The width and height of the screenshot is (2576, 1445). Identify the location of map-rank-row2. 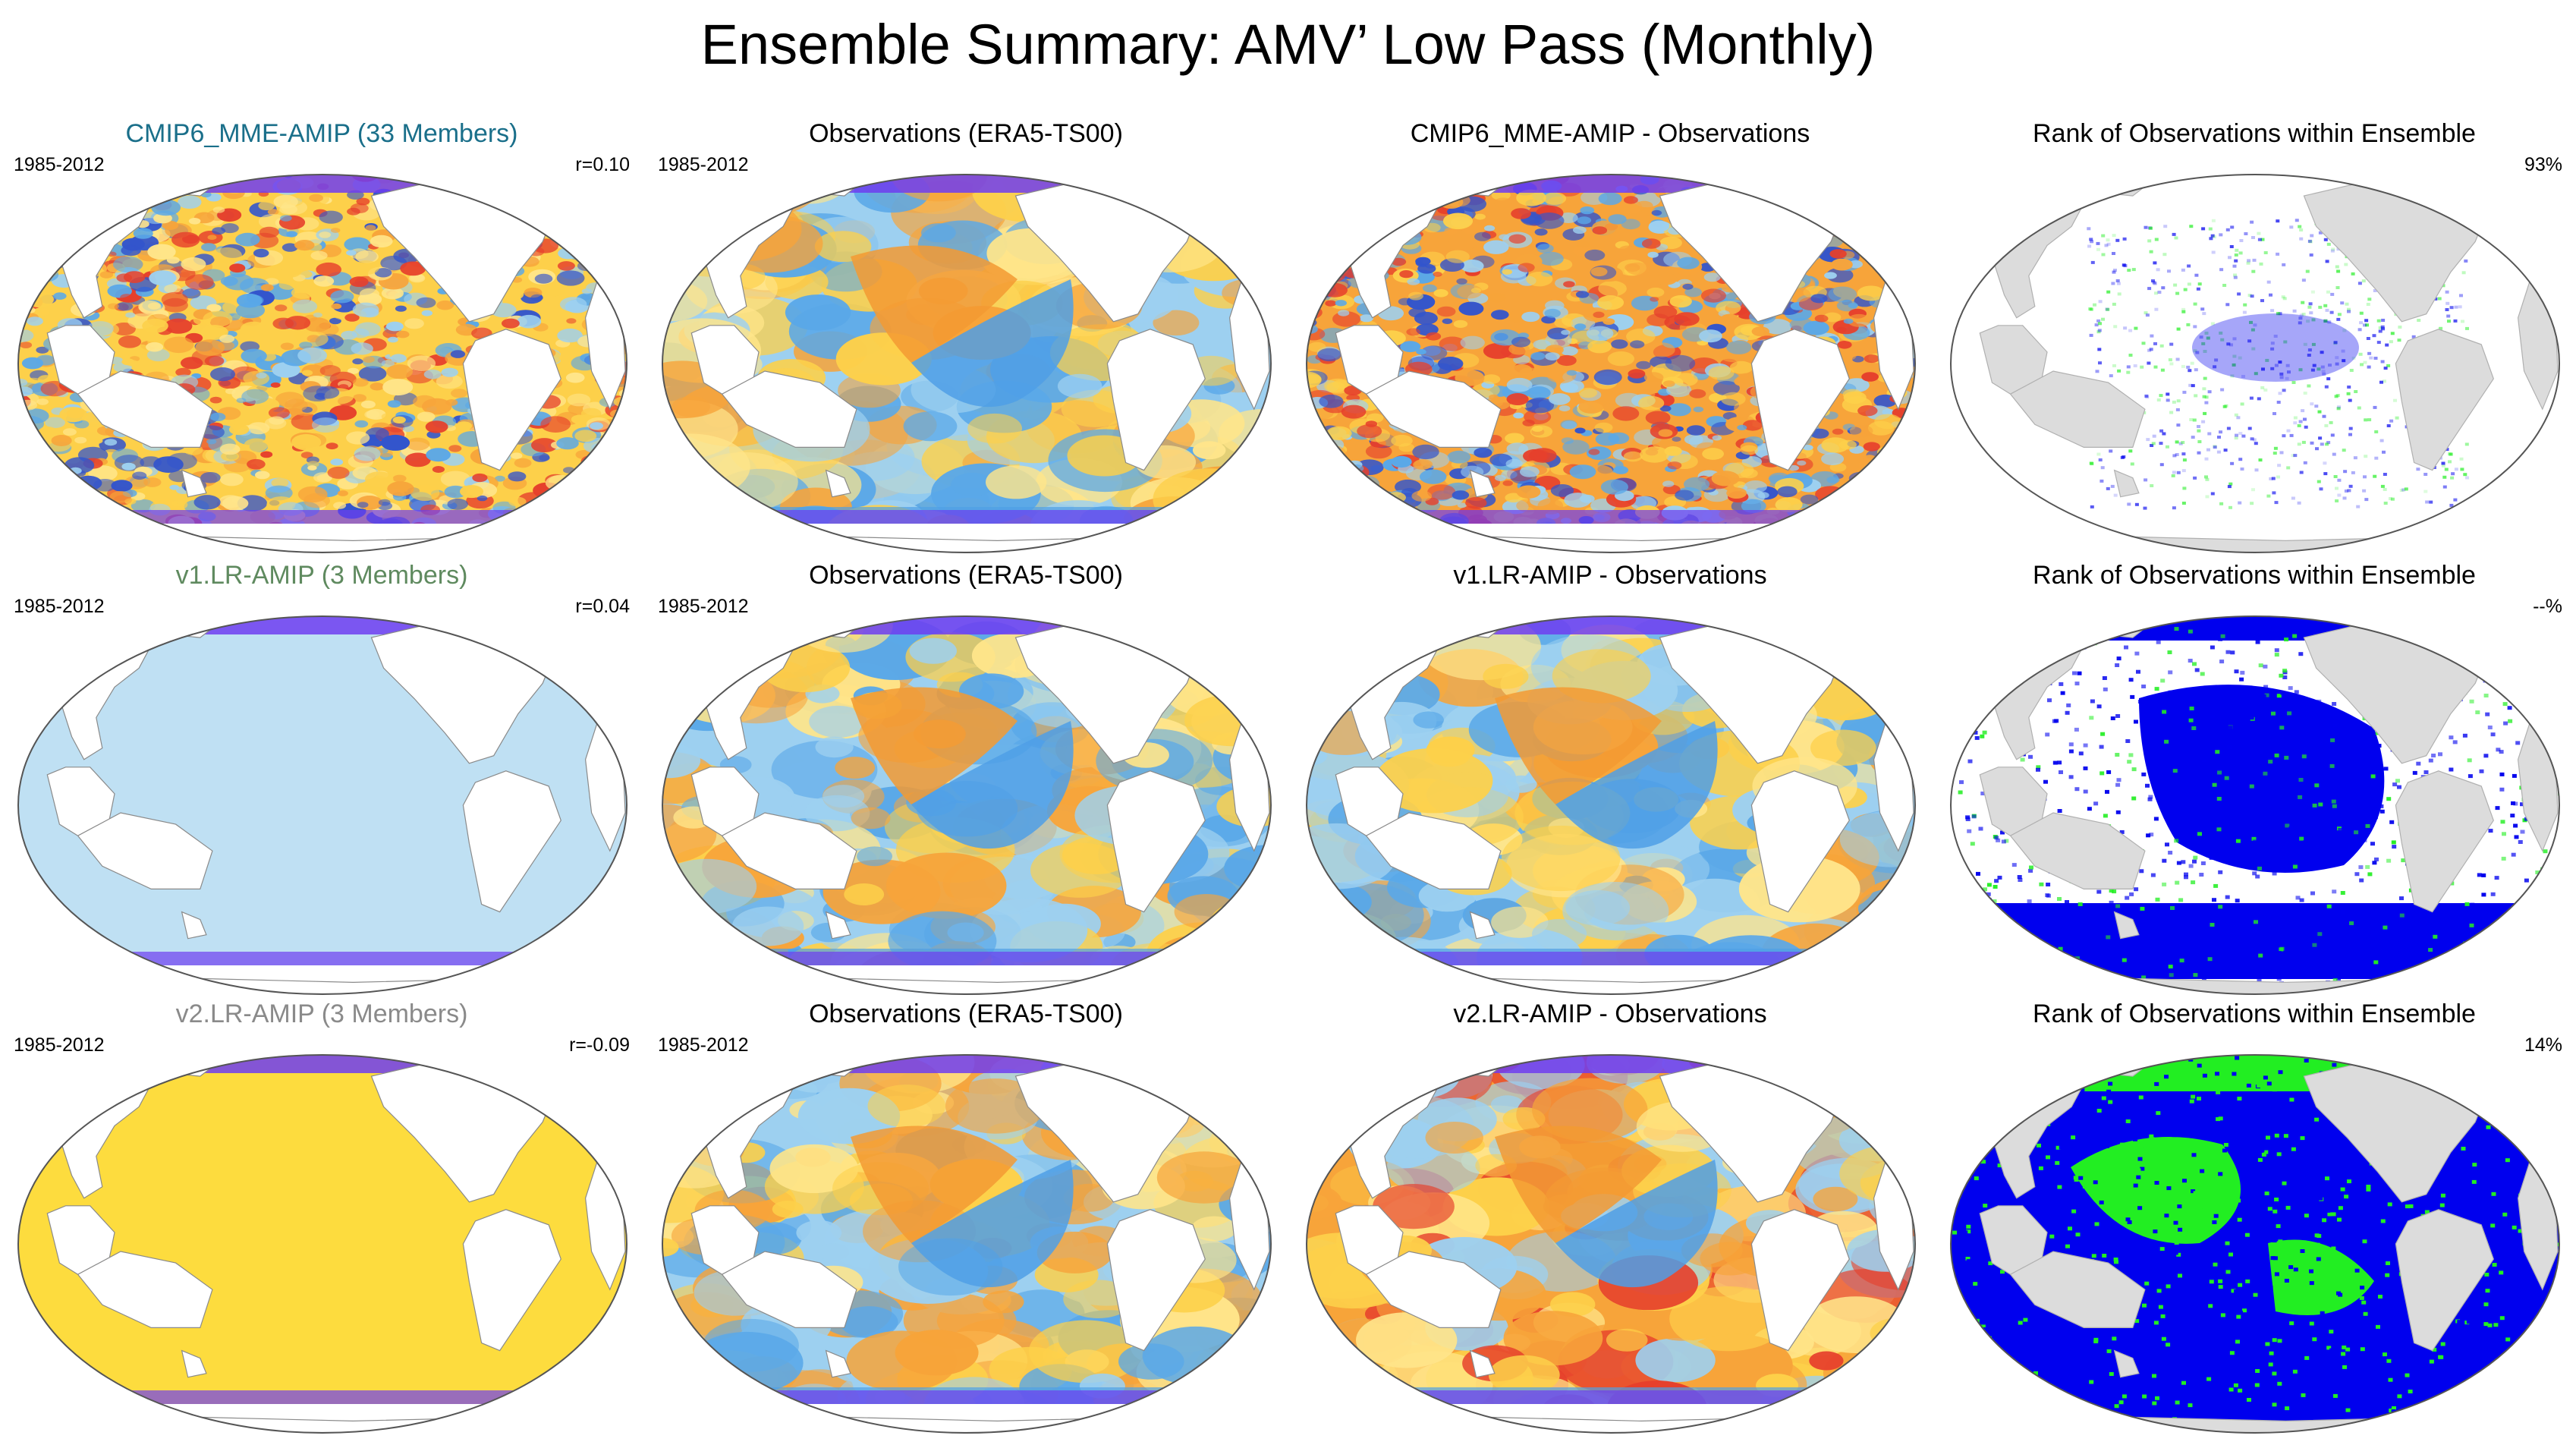
(2255, 805).